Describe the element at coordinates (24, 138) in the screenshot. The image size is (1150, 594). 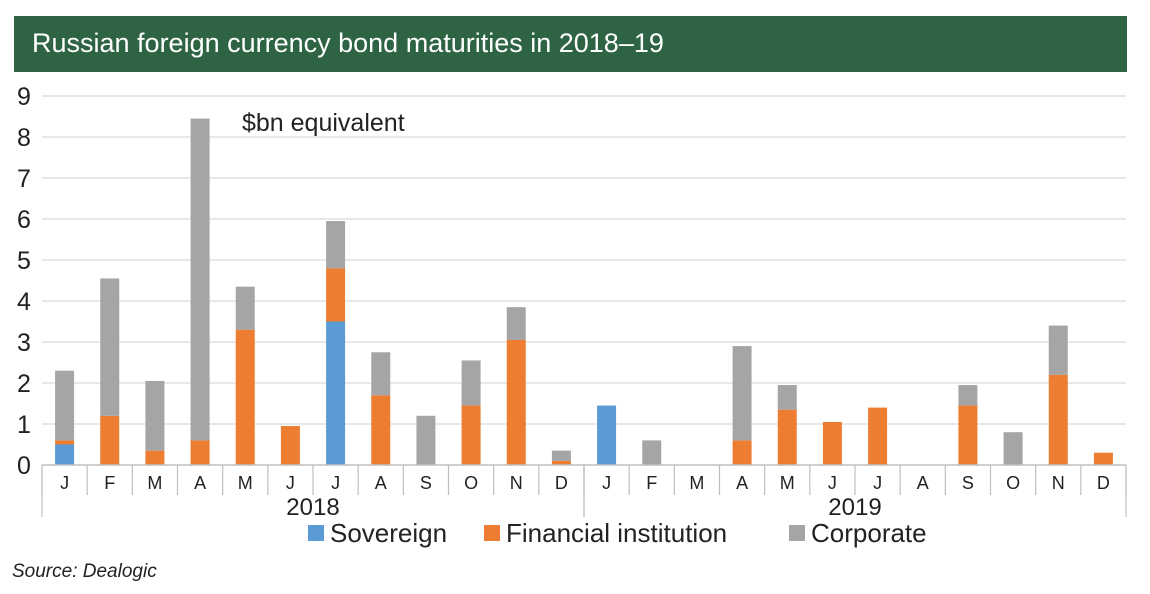
I see `y-tick-label: 8` at that location.